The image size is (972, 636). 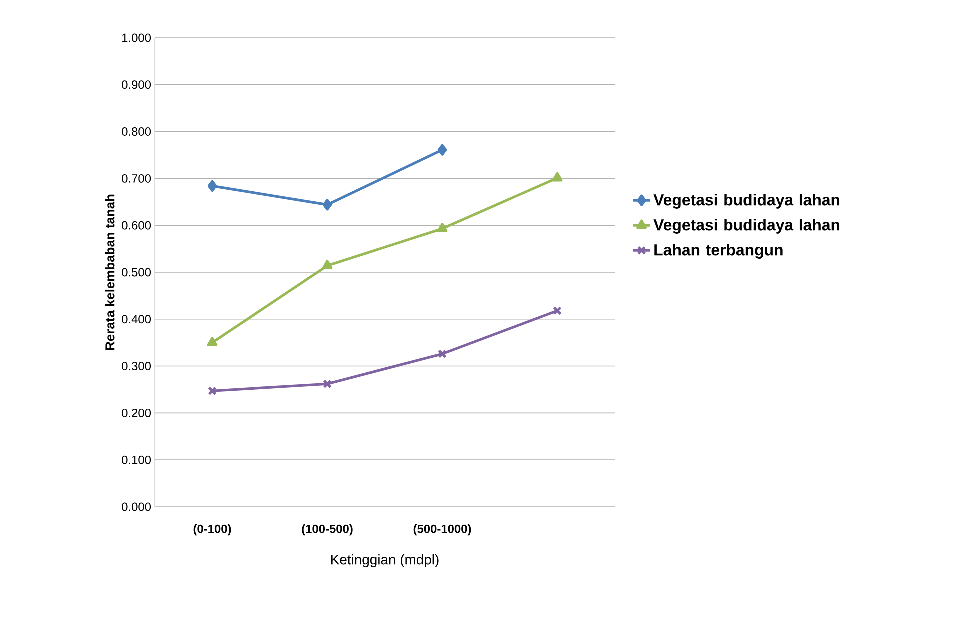 What do you see at coordinates (137, 225) in the screenshot?
I see `y-tick-label: 0.600` at bounding box center [137, 225].